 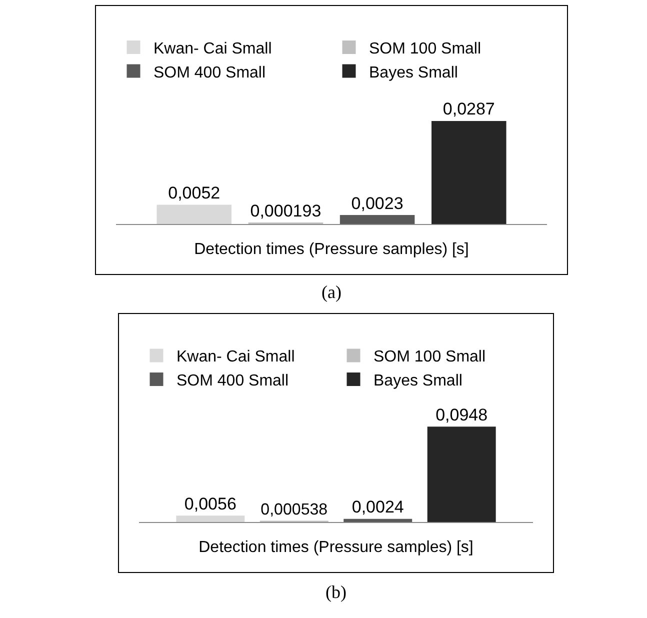 I want to click on text: (a), so click(x=331, y=292).